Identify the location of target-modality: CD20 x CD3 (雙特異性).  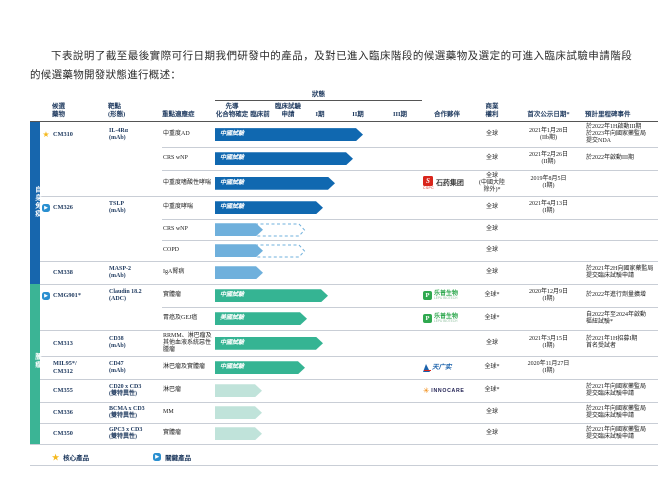
(125, 390).